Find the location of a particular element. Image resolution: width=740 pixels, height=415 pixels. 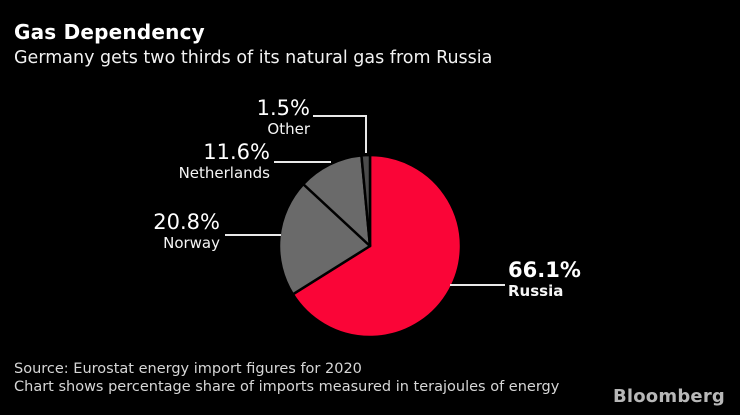

slice-label-netherlands: 11.6% Netherlands is located at coordinates (224, 161).